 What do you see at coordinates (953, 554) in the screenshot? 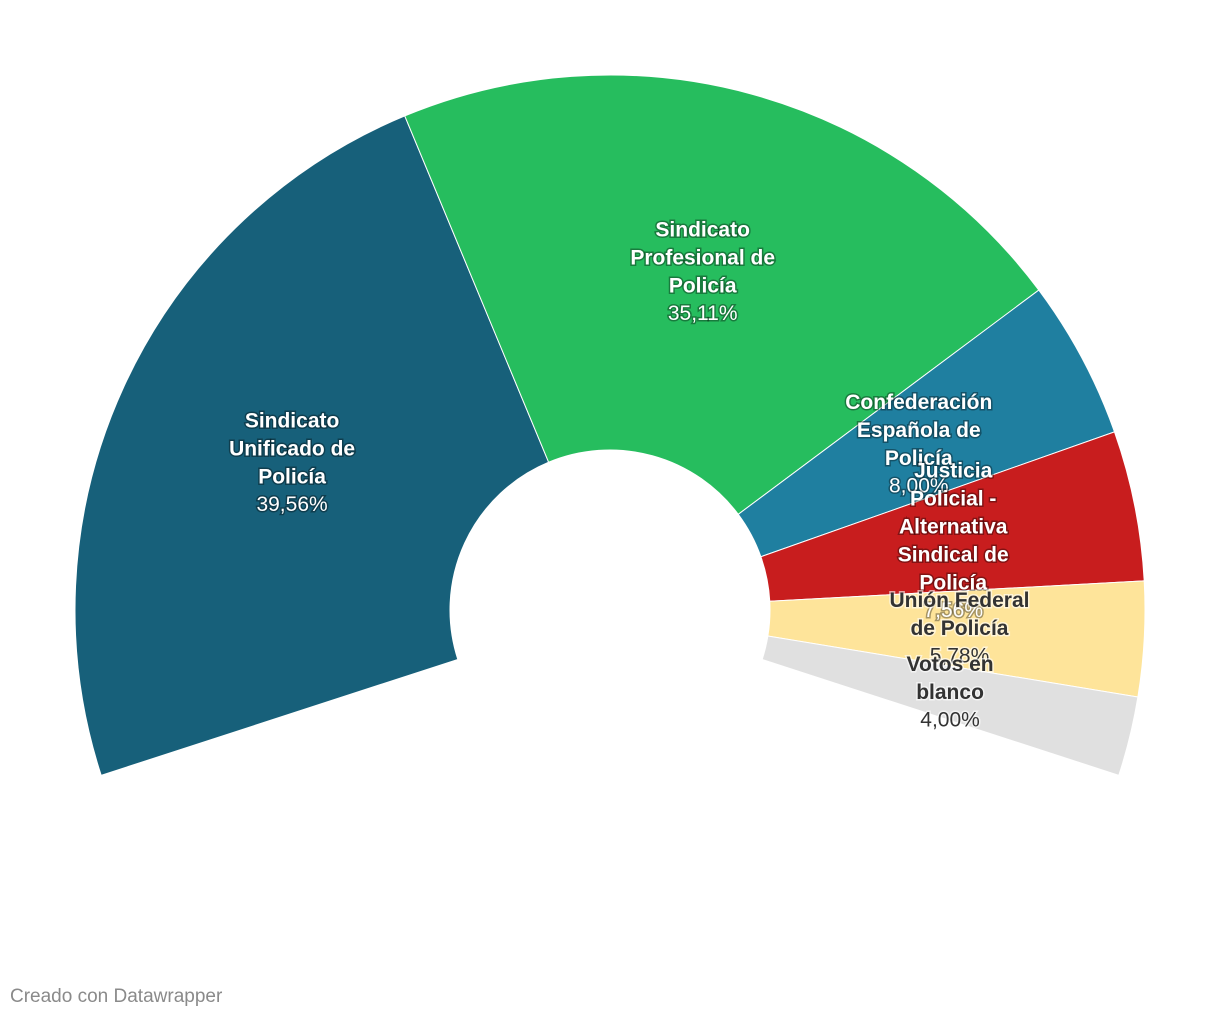
I see `label-line: Sindical de` at bounding box center [953, 554].